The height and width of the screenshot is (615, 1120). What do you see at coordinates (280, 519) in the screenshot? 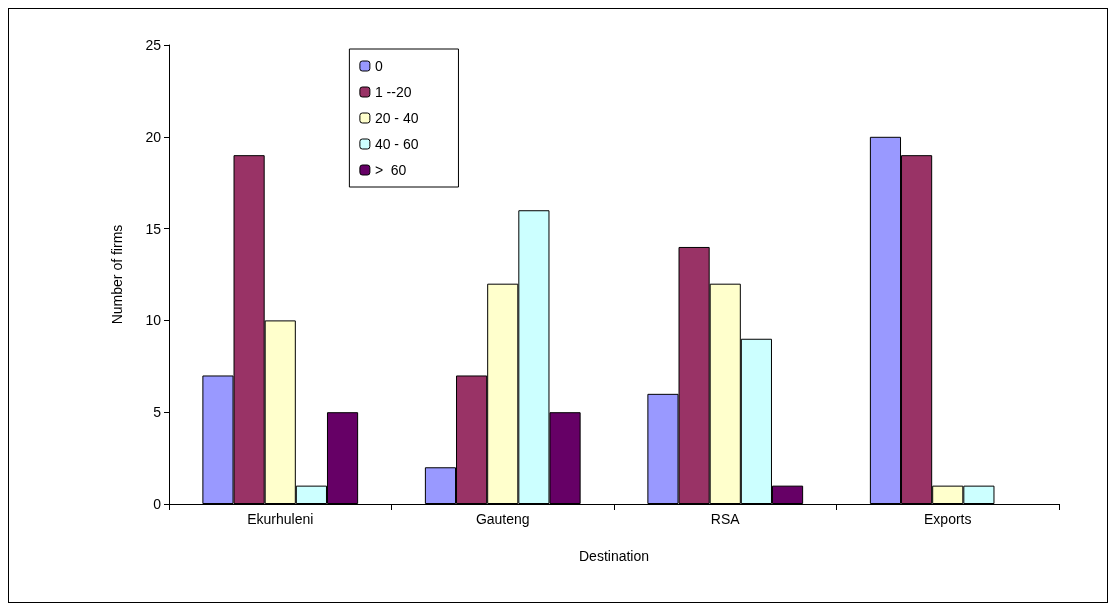
I see `x-tick-label: Ekurhuleni` at bounding box center [280, 519].